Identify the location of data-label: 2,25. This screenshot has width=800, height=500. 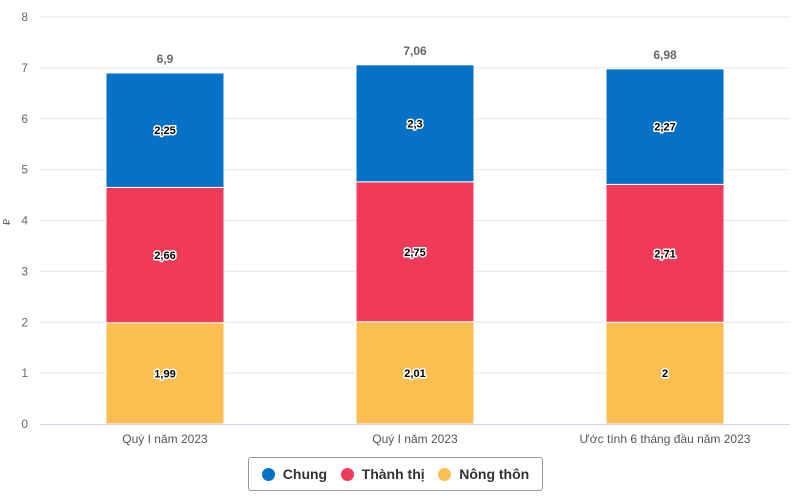
(164, 131).